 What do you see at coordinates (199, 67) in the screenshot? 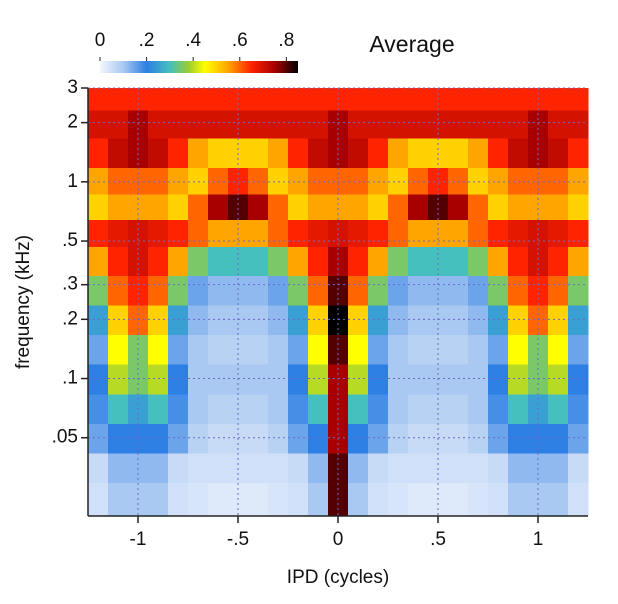
I see `colorbar` at bounding box center [199, 67].